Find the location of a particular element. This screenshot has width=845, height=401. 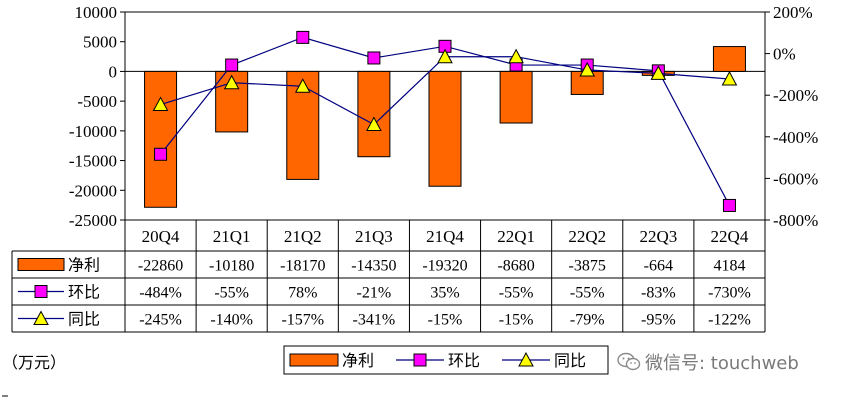

row-header-同比: 同比 is located at coordinates (84, 319).